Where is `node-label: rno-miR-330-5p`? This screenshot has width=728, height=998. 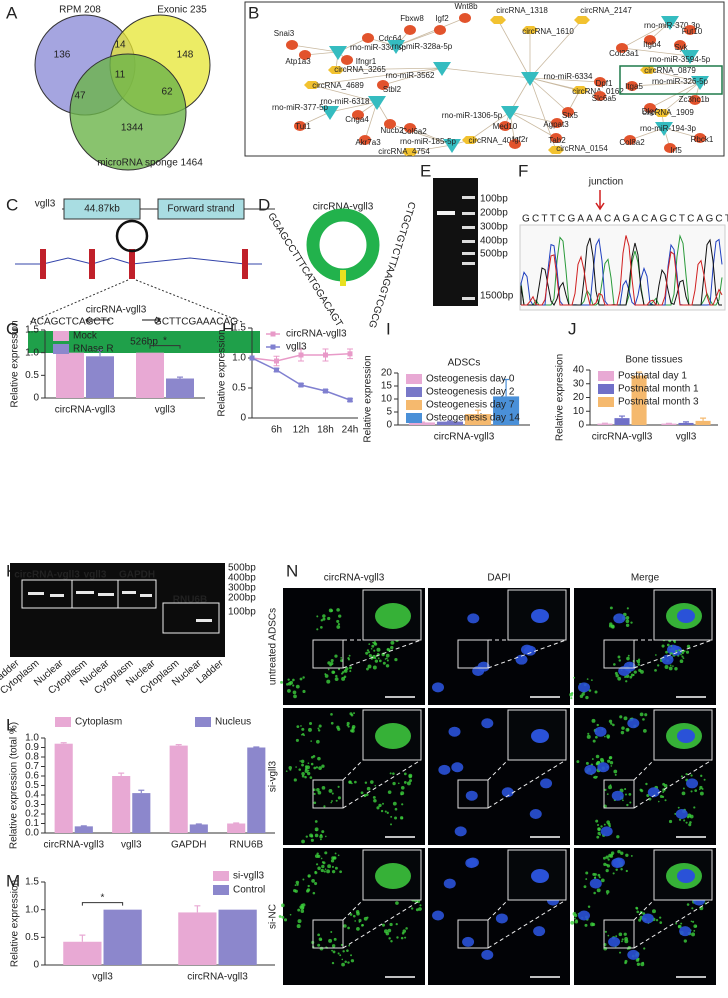 node-label: rno-miR-330-5p is located at coordinates (378, 47).